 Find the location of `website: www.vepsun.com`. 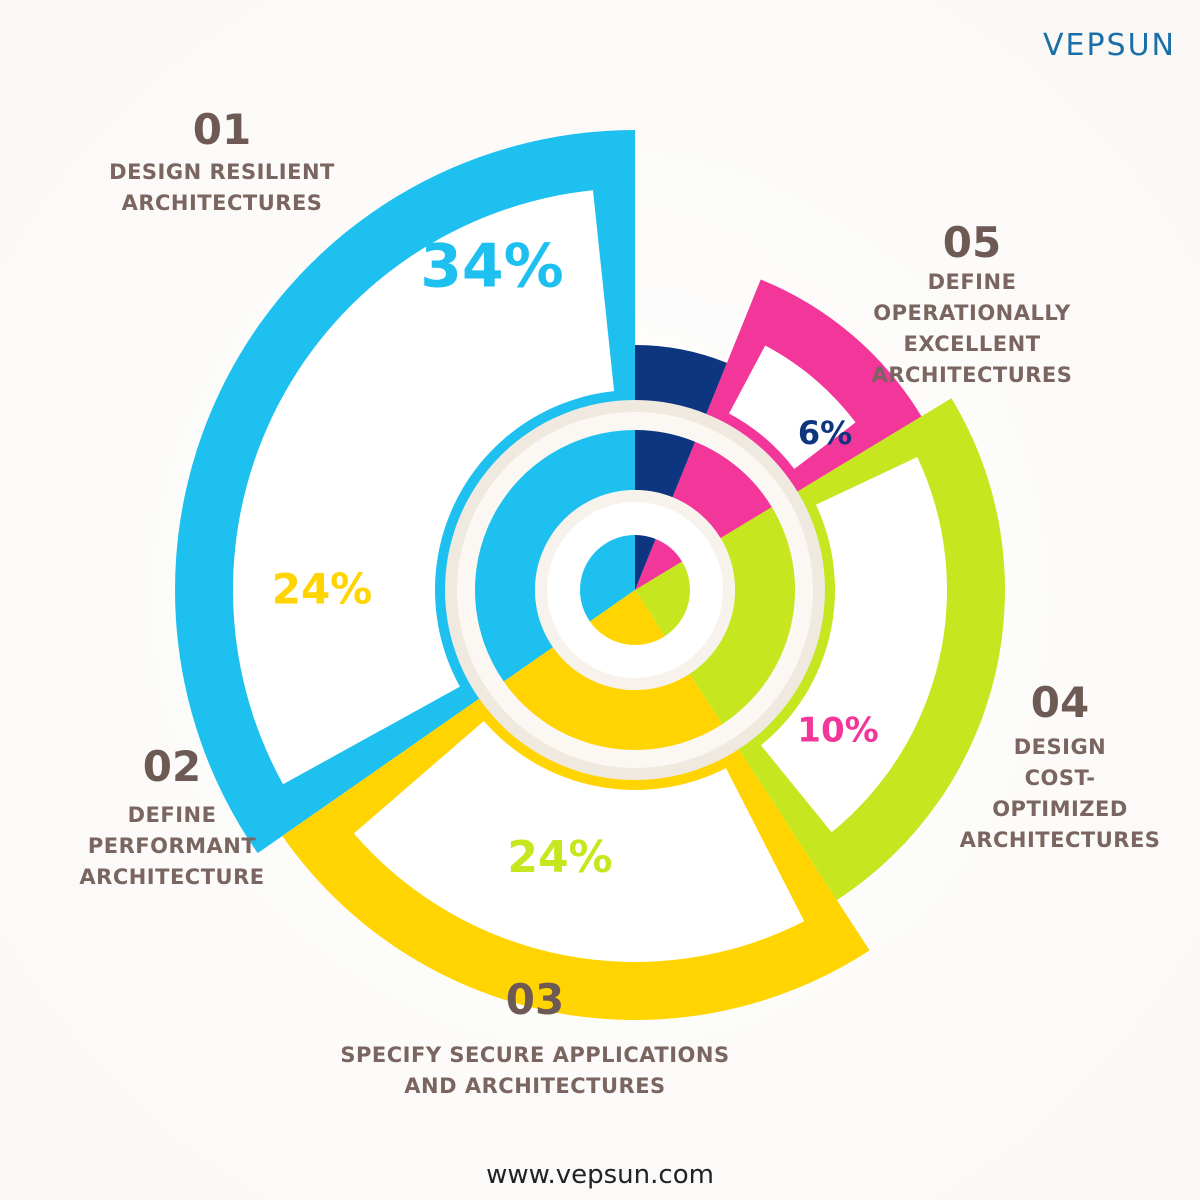

website: www.vepsun.com is located at coordinates (600, 1175).